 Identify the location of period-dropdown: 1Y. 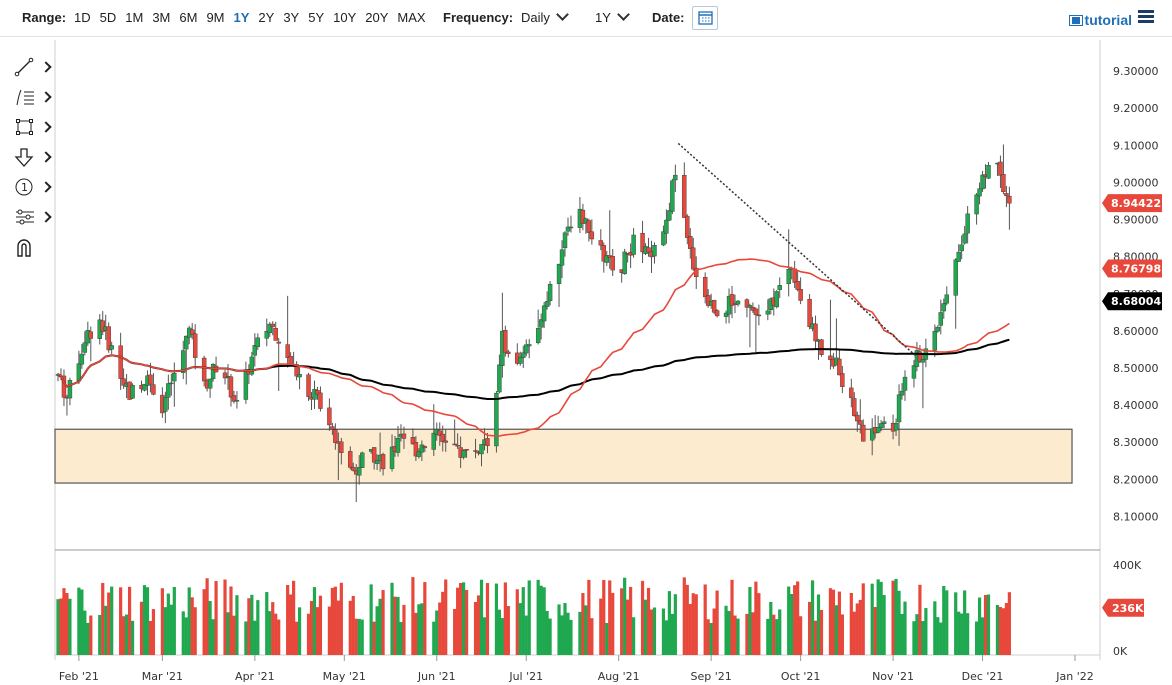
(612, 16).